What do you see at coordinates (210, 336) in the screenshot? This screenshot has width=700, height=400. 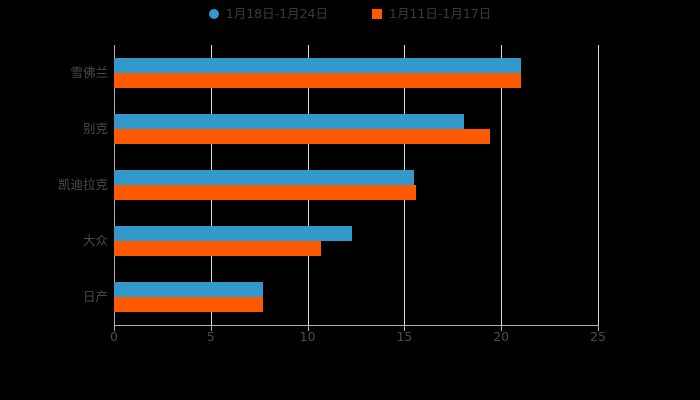 I see `x-tick-label-5: 5` at bounding box center [210, 336].